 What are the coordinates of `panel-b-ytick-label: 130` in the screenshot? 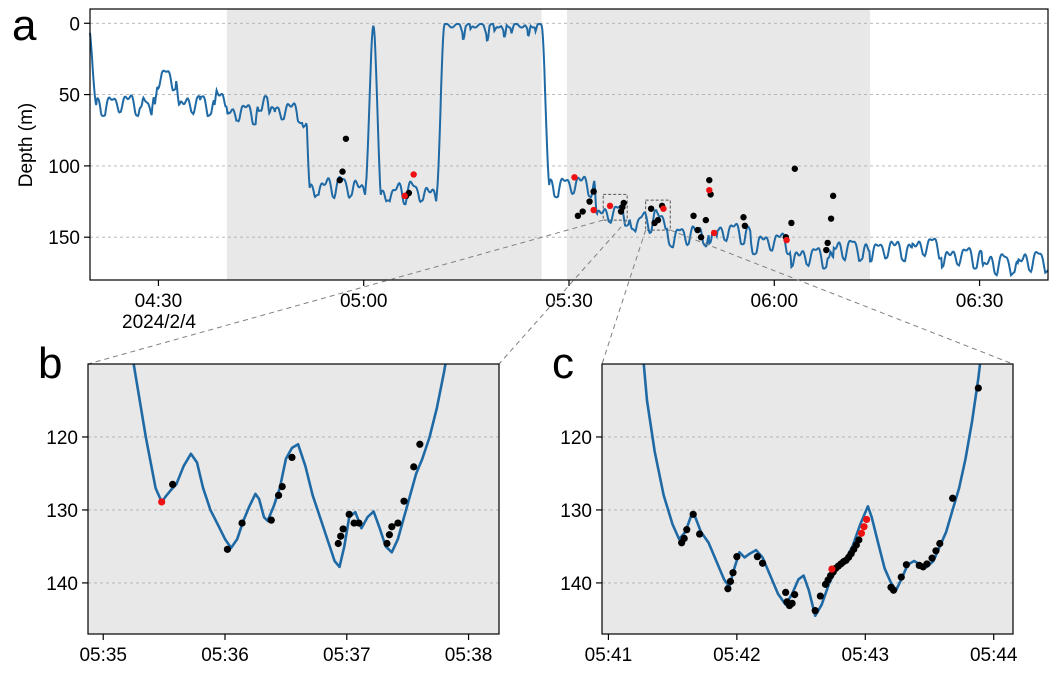 It's located at (62, 511).